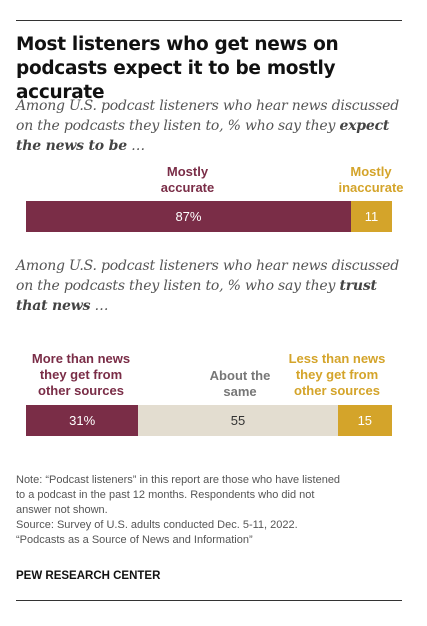  I want to click on note-line: answer not shown., so click(62, 510).